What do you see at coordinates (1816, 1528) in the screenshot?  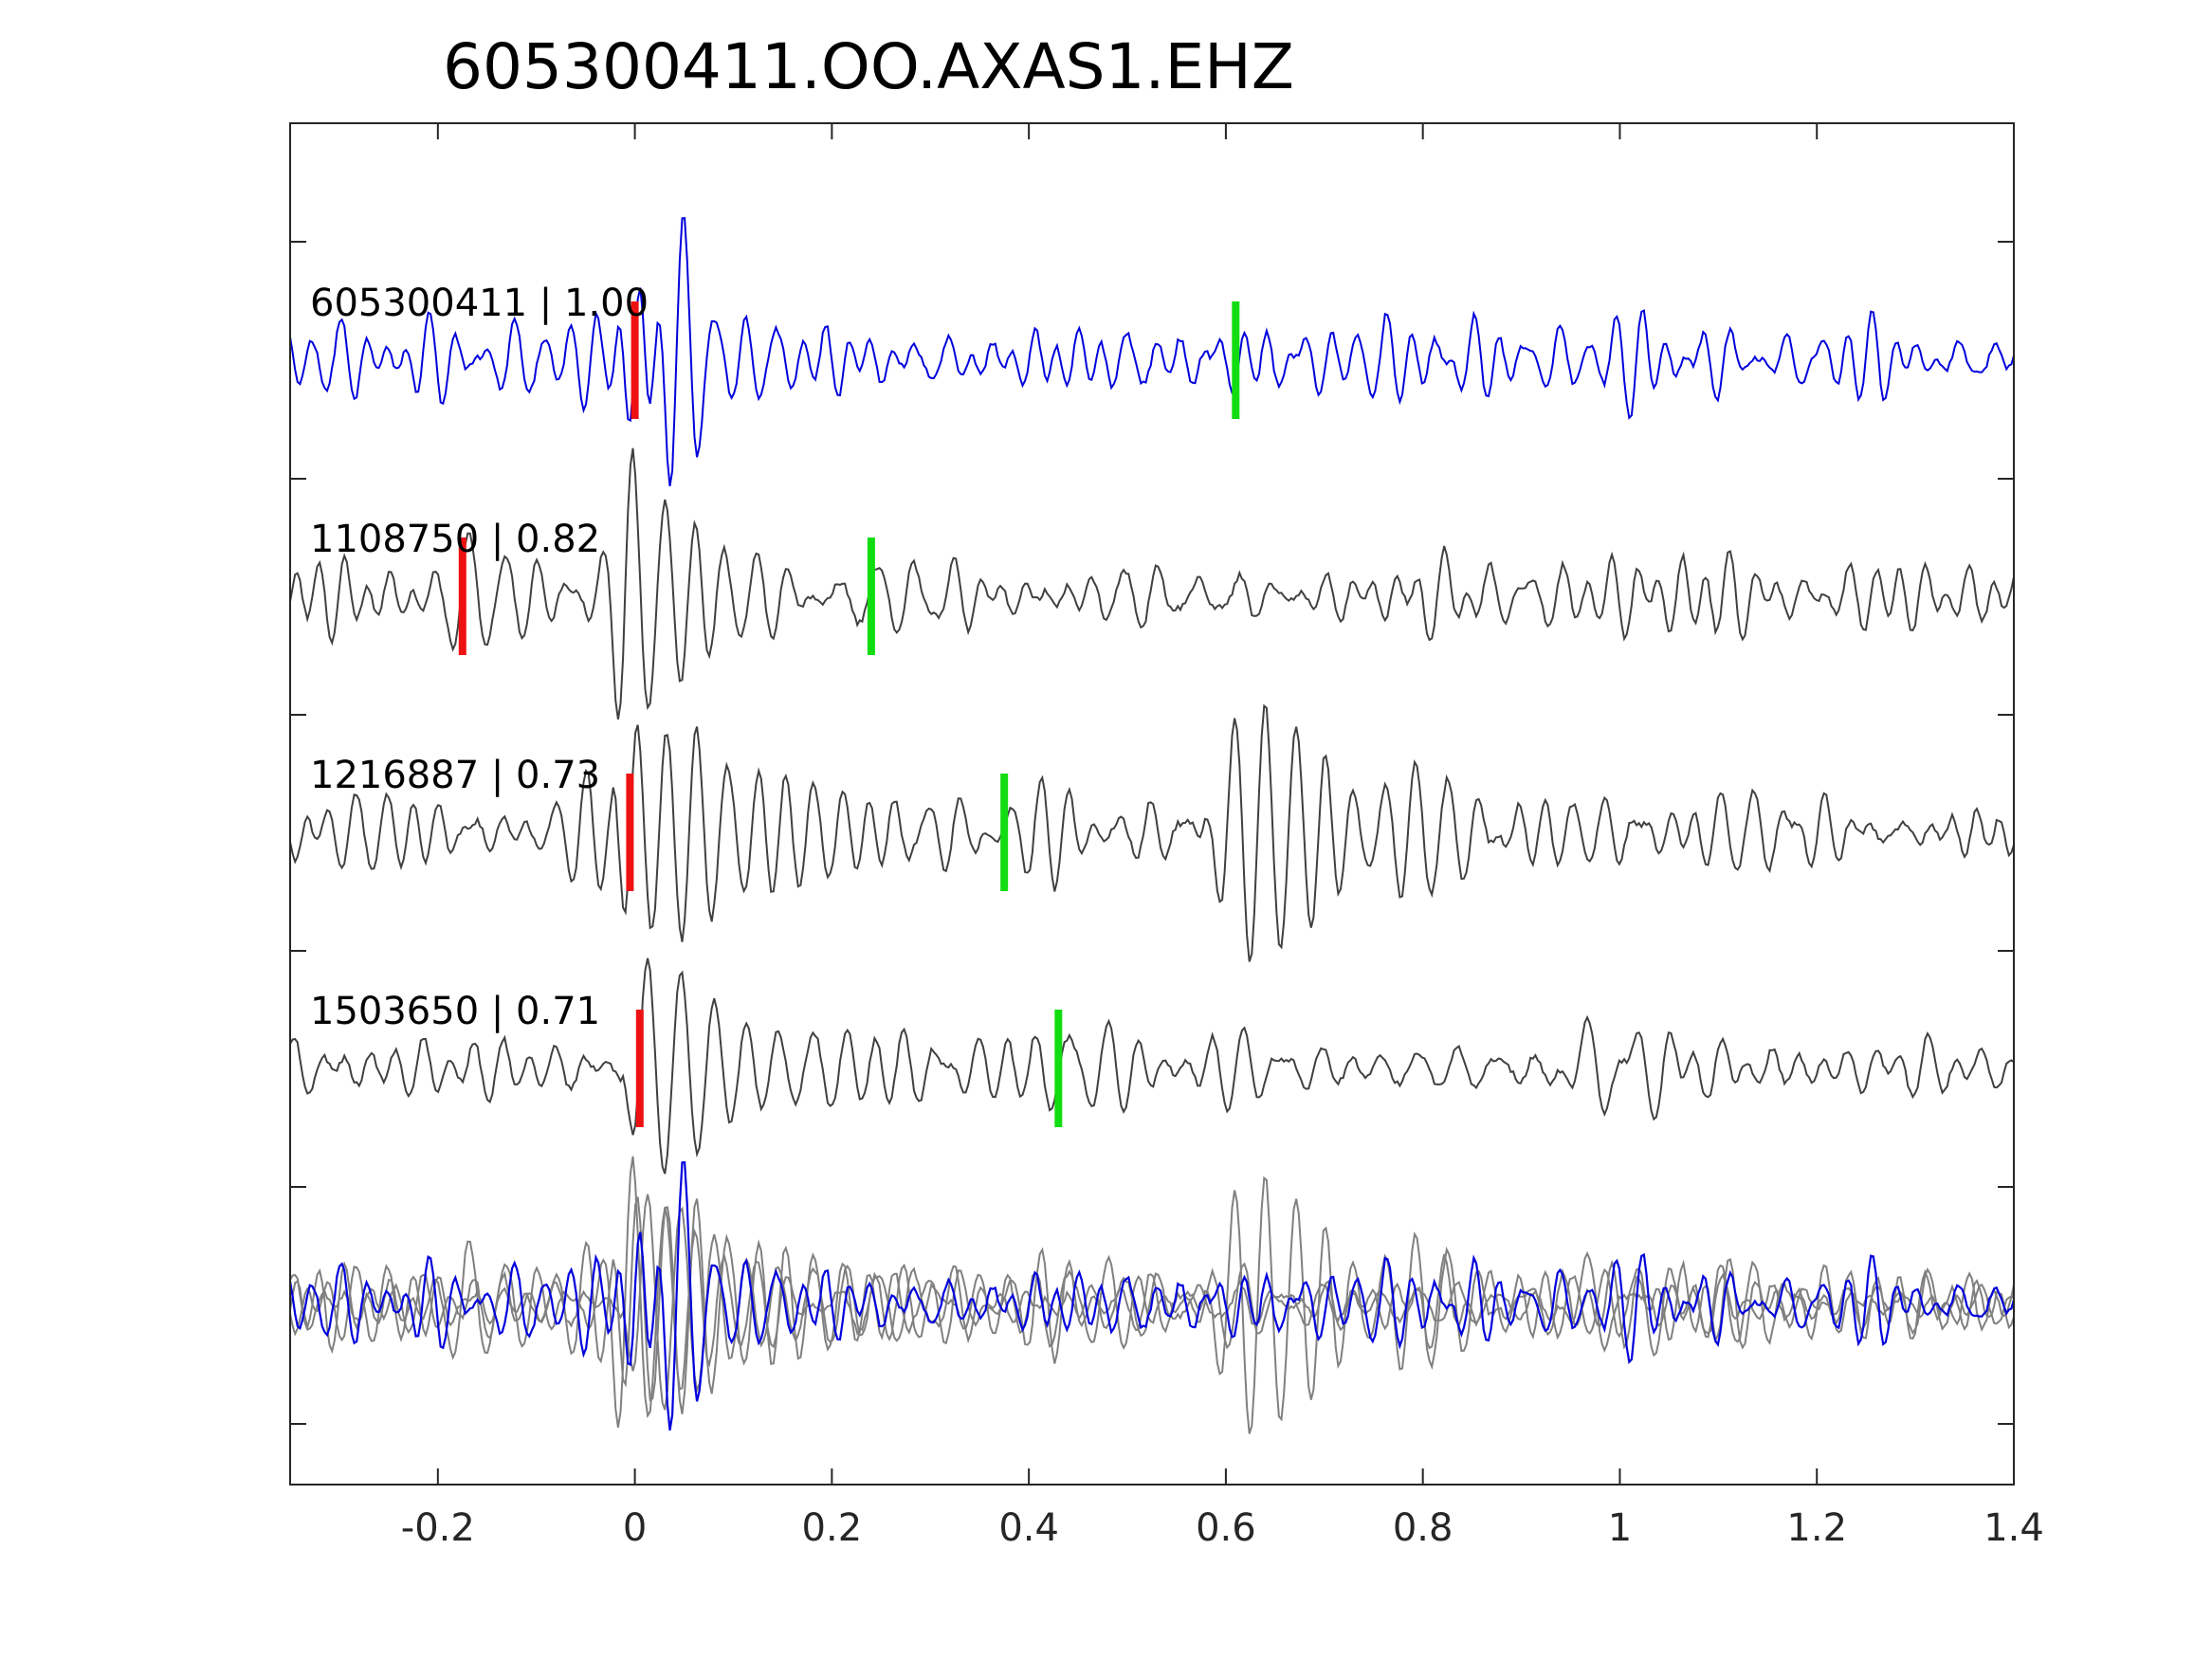 I see `x-tick-label: 1.2` at bounding box center [1816, 1528].